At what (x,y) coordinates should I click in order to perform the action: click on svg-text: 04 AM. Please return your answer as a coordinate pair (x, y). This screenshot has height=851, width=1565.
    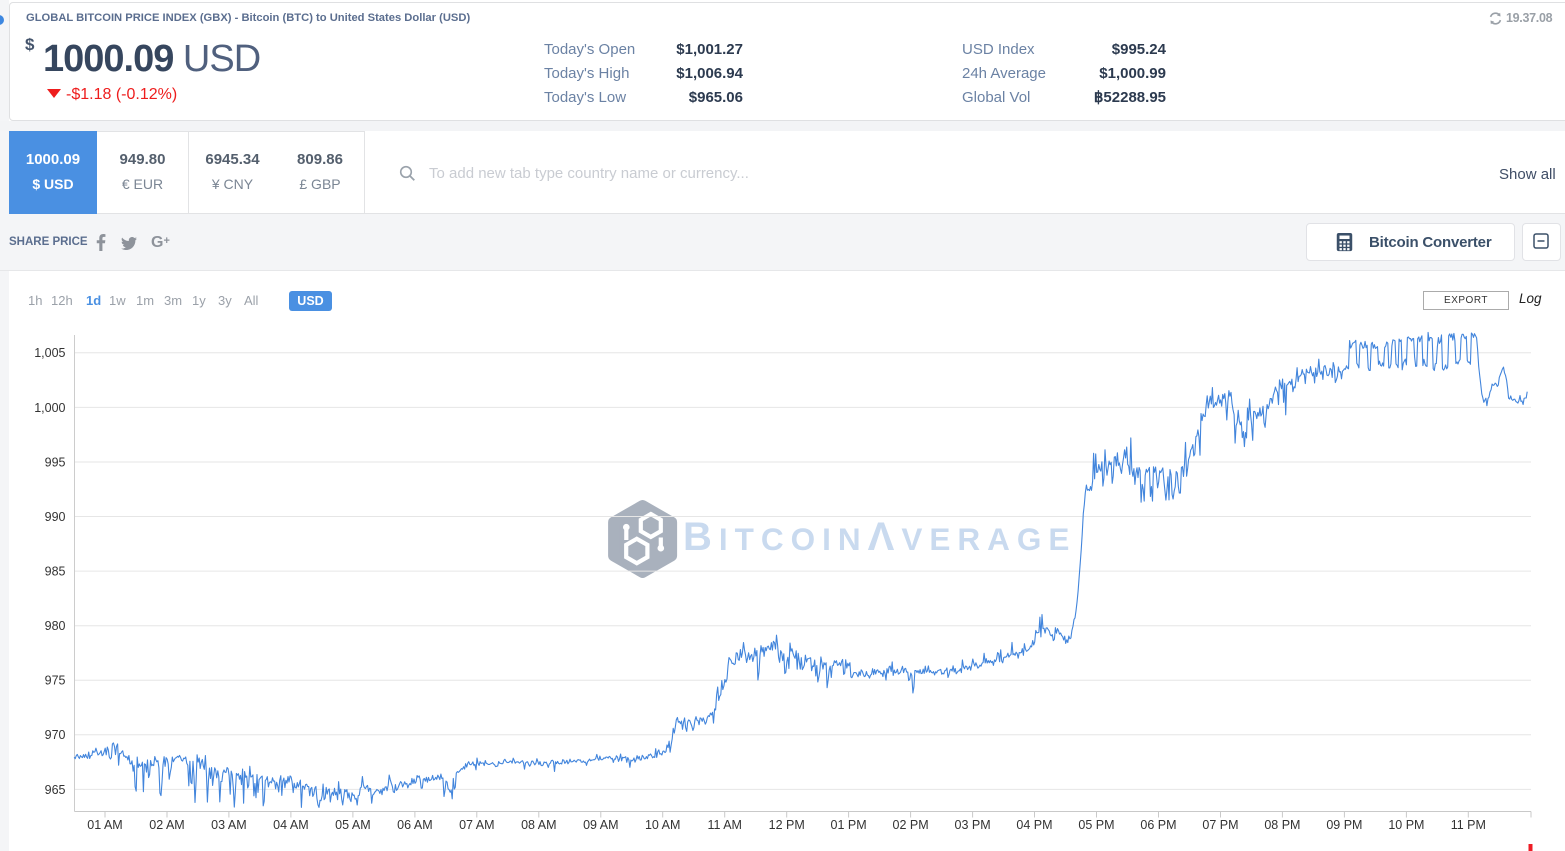
    Looking at the image, I should click on (290, 825).